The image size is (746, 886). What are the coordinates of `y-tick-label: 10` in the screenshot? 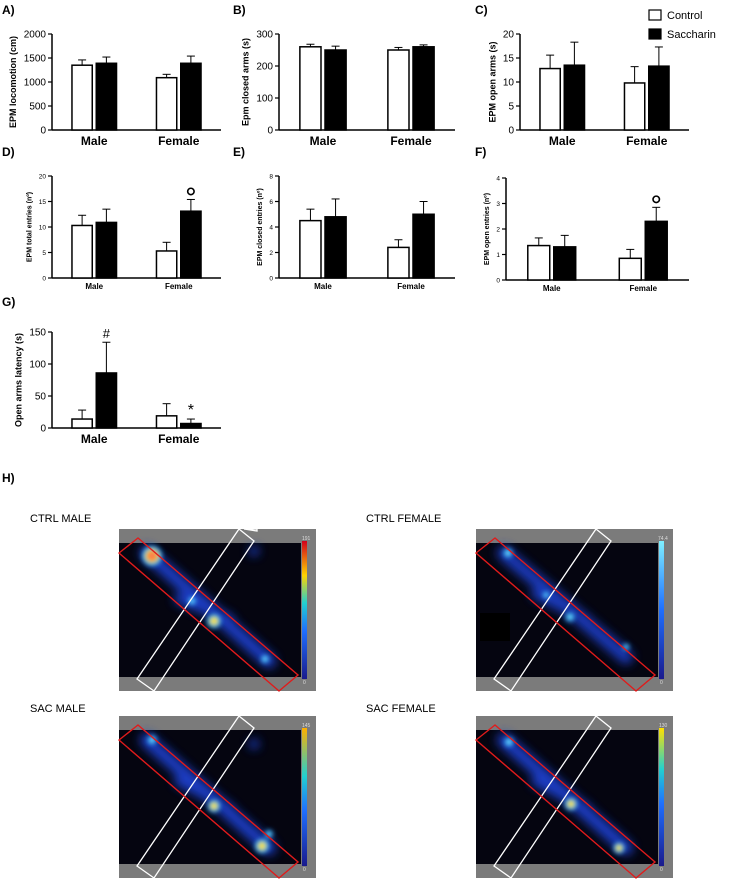 It's located at (43, 227).